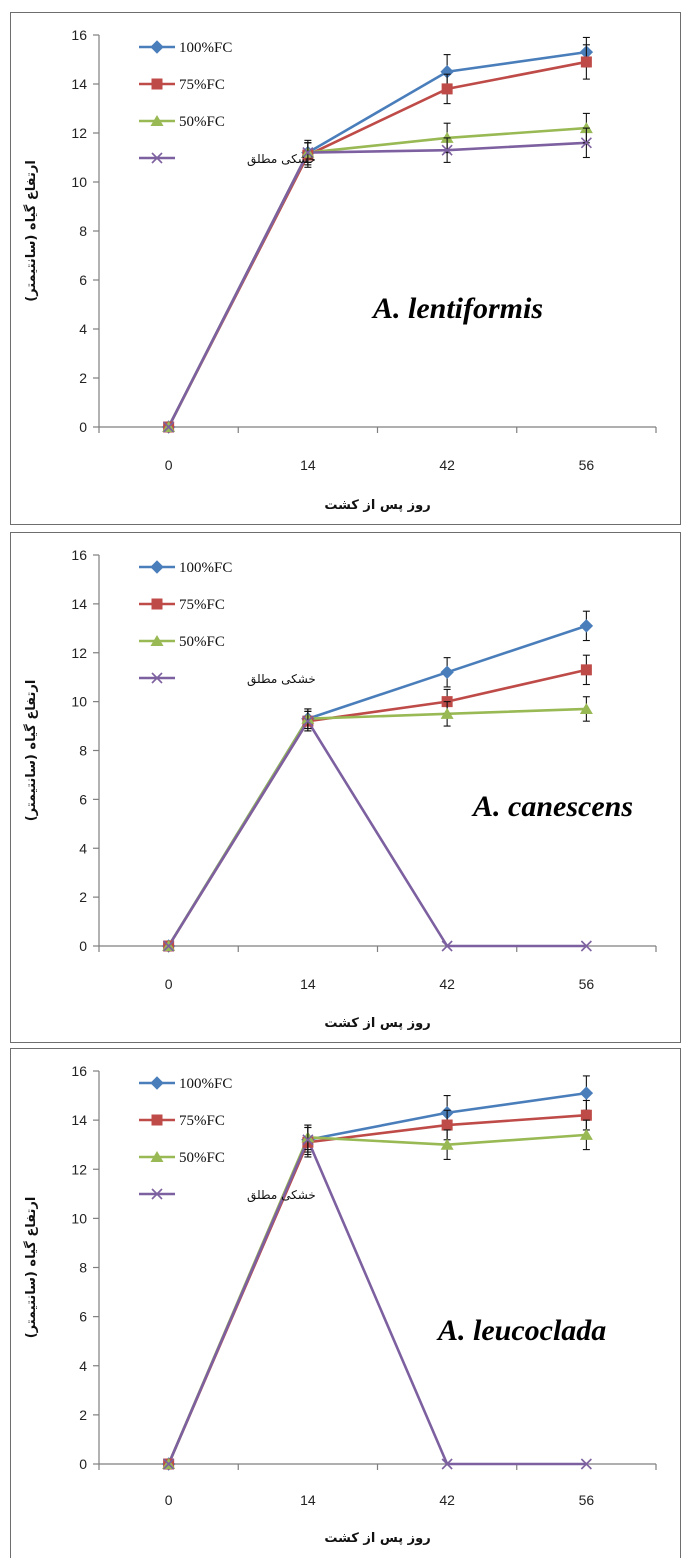 The width and height of the screenshot is (681, 1559). I want to click on species-label: A. lentiformis, so click(457, 308).